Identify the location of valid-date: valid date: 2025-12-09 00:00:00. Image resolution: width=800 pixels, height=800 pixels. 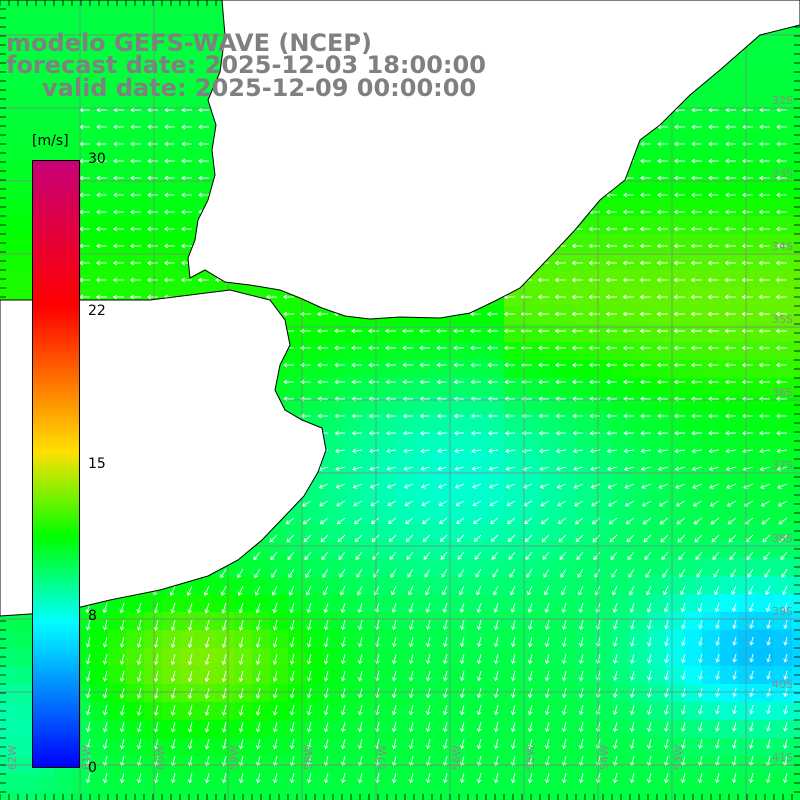
(259, 88).